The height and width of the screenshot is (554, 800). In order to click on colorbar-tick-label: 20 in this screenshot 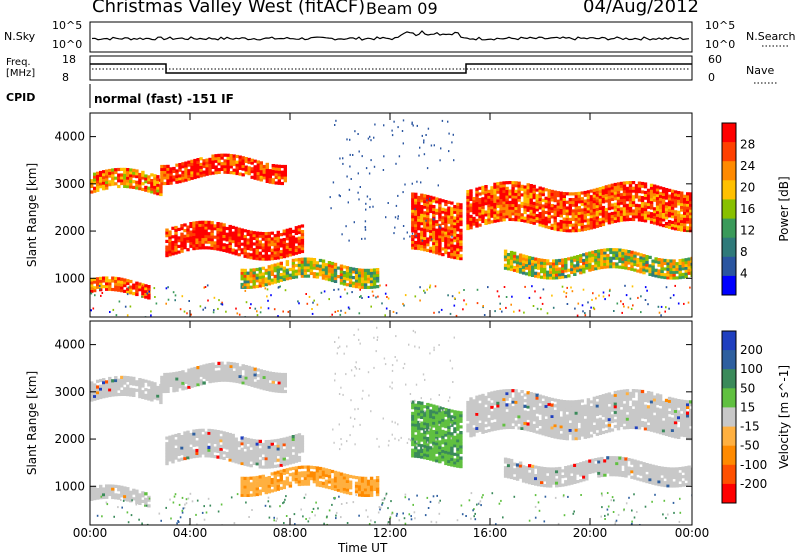, I will do `click(747, 188)`.